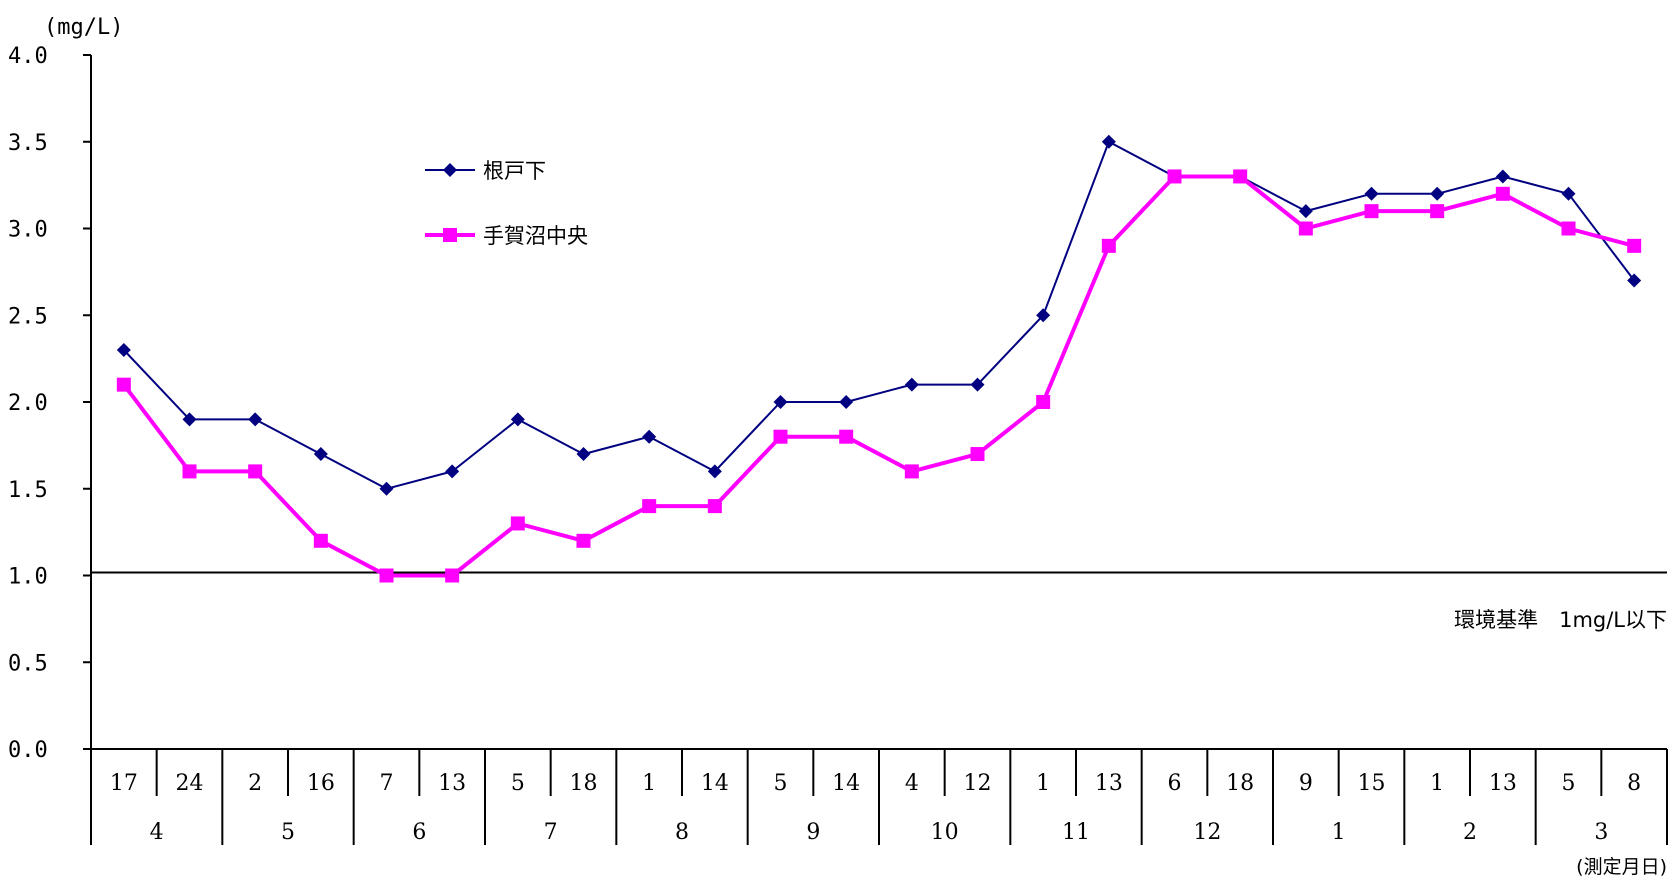  I want to click on reference-line-label: 環境基準 1mg/L以下, so click(1560, 620).